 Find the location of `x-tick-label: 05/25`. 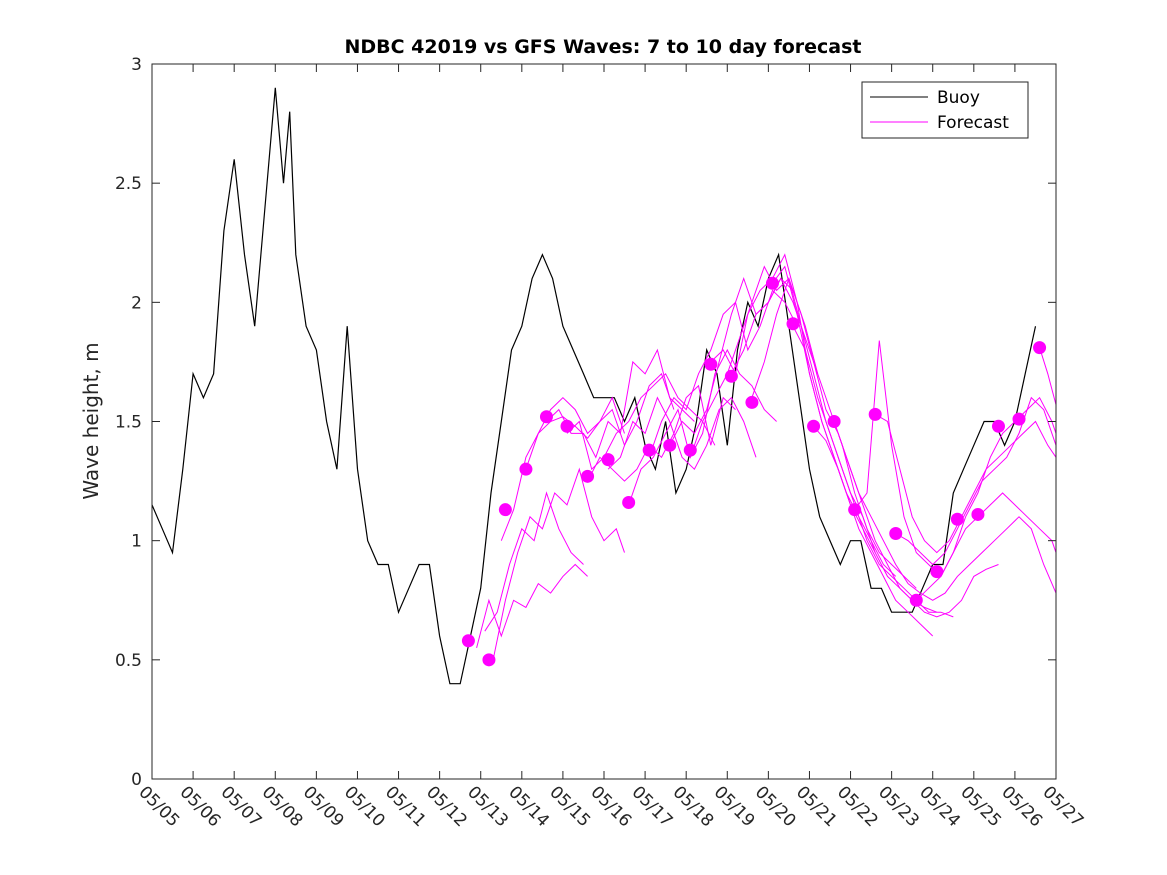

x-tick-label: 05/25 is located at coordinates (980, 806).